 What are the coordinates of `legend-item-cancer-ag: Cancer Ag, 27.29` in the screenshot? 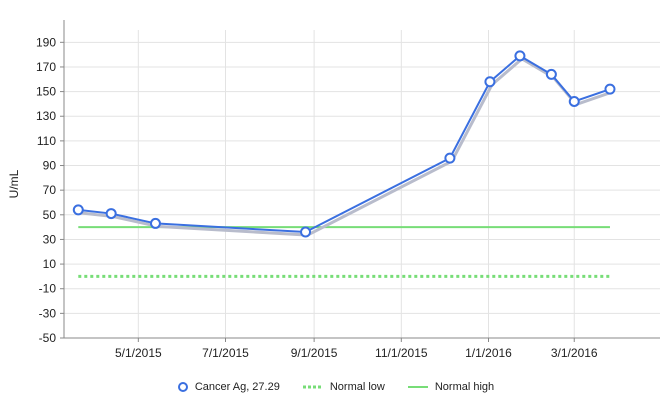 It's located at (228, 387).